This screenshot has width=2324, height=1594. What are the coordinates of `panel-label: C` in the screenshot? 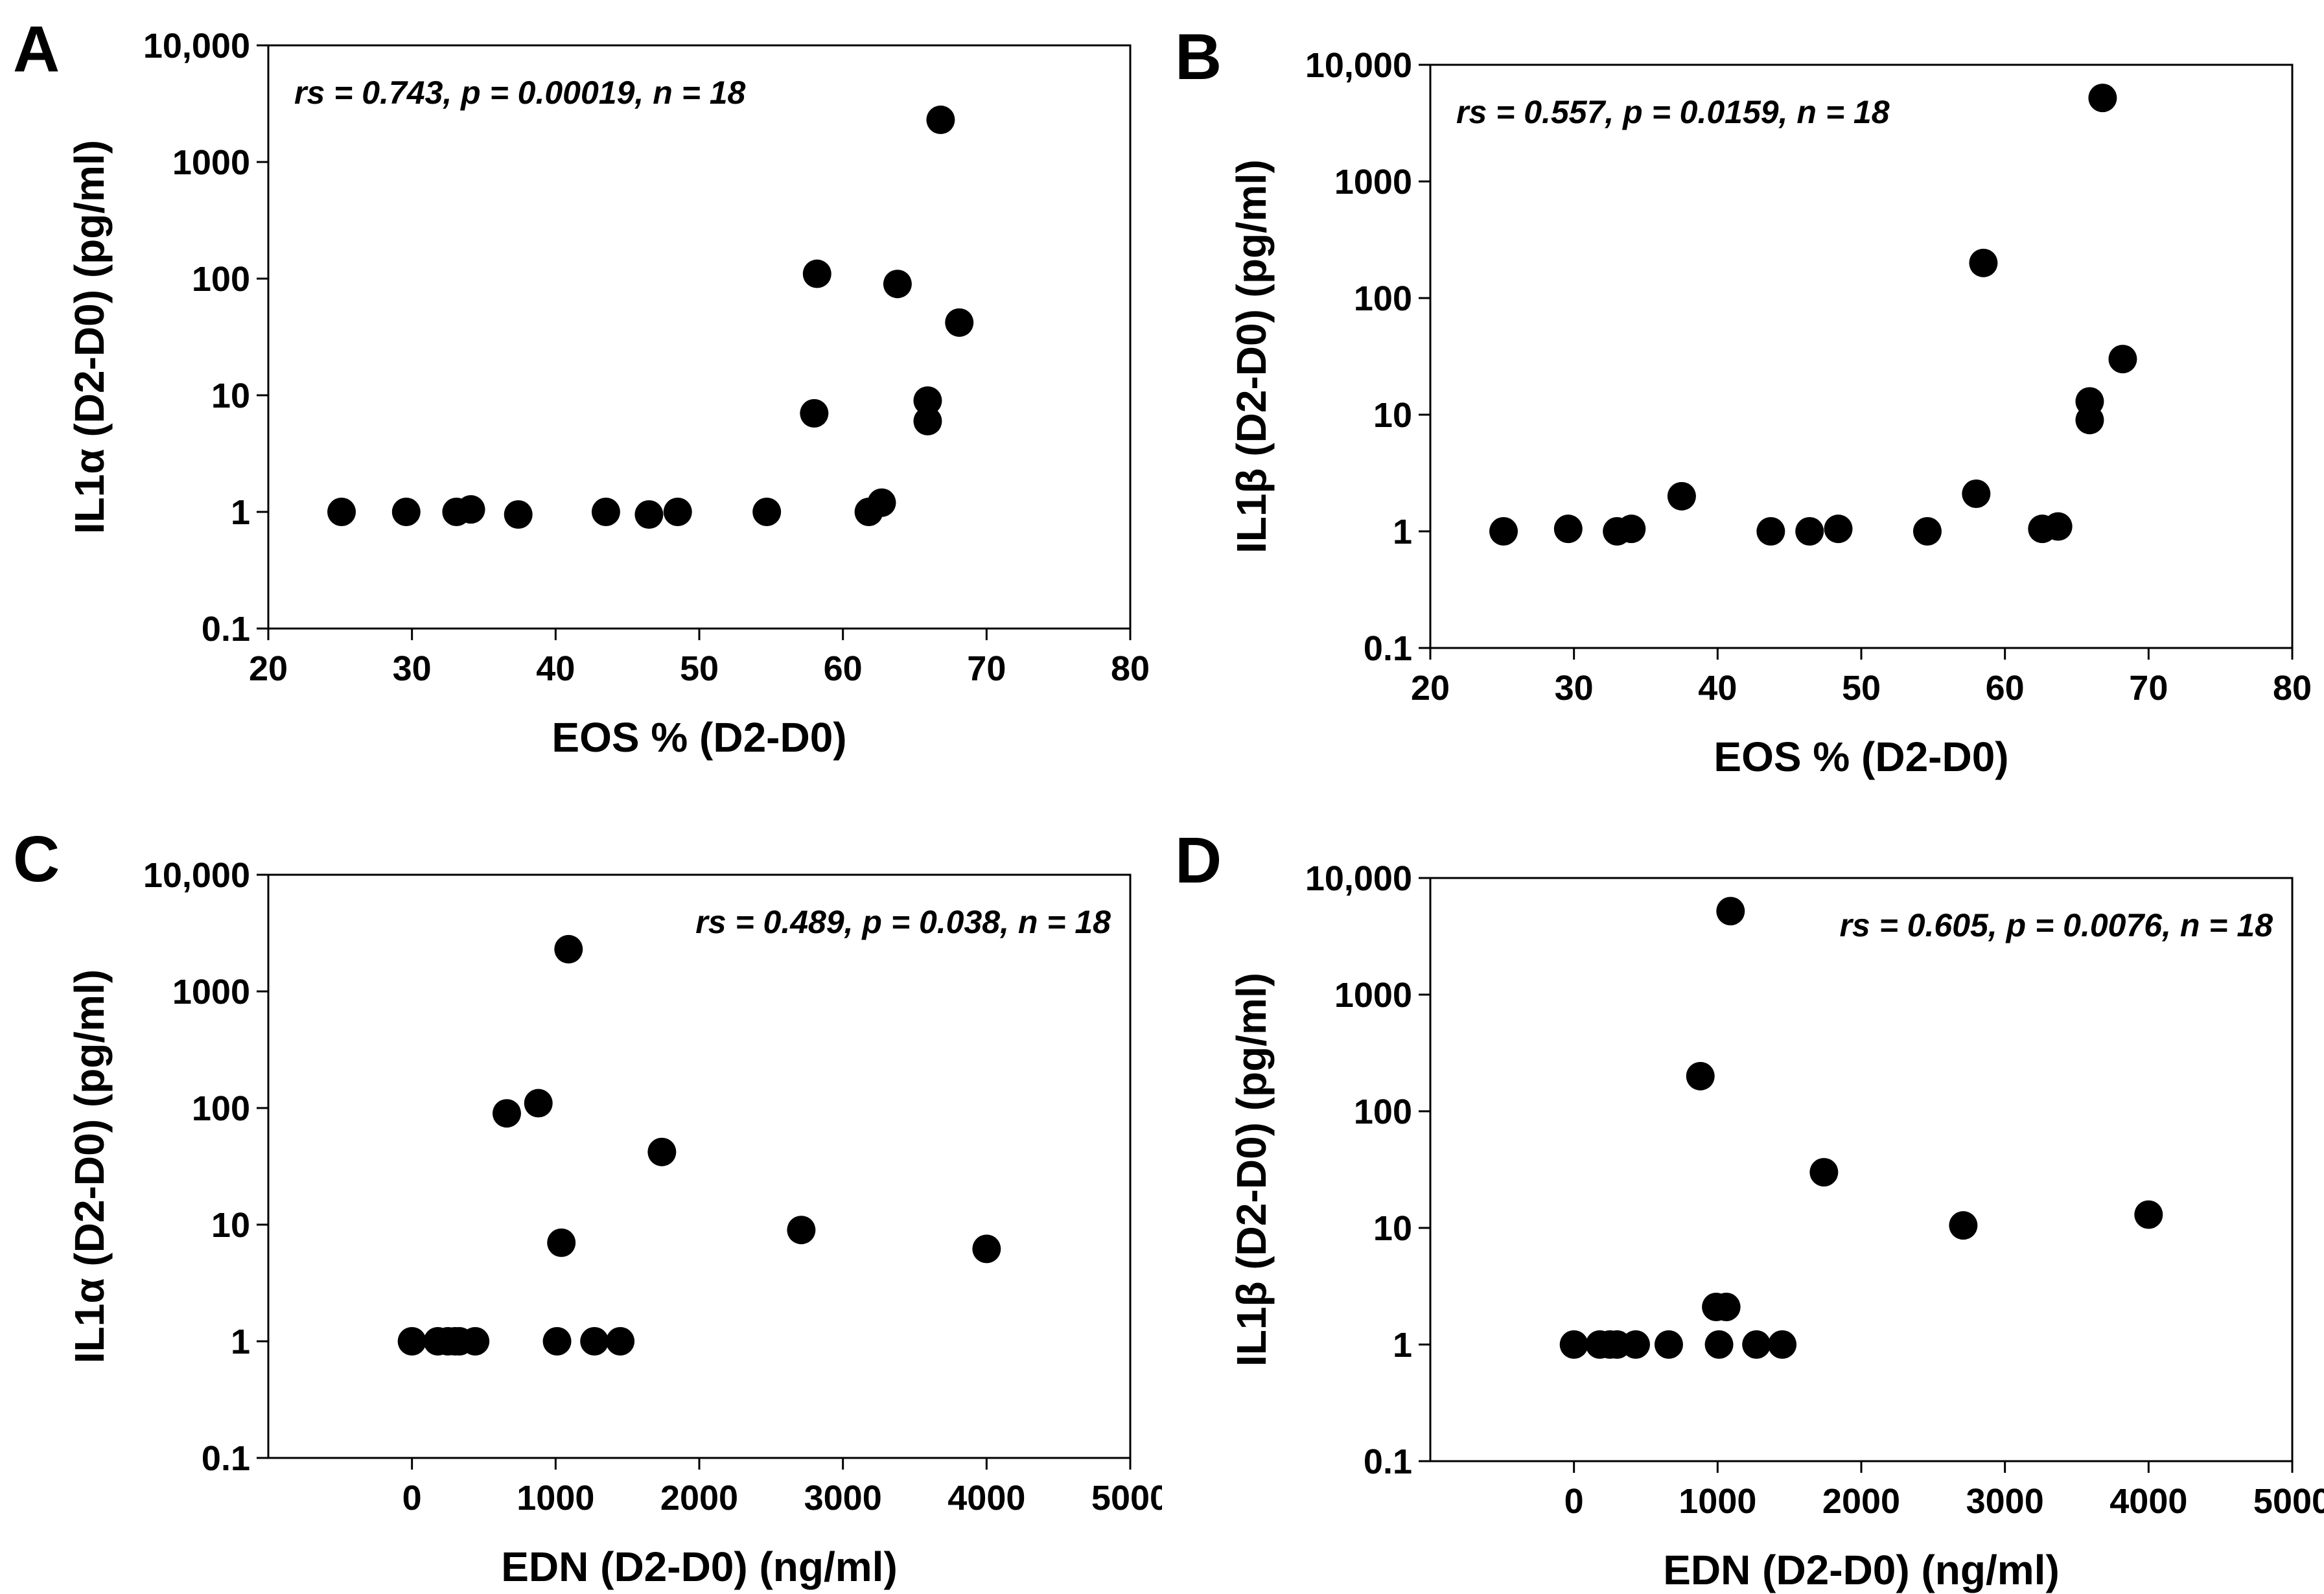 It's located at (36, 859).